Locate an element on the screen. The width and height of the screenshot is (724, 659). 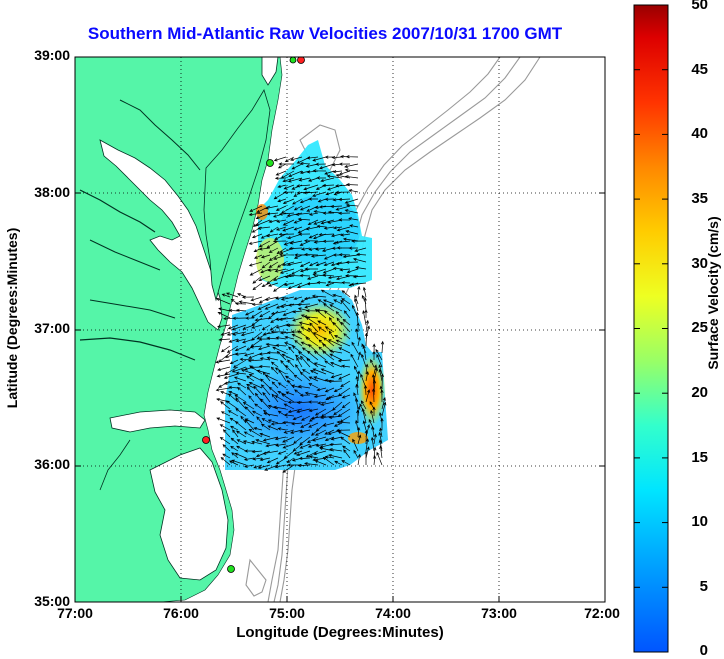
station-marker-wallops is located at coordinates (270, 163).